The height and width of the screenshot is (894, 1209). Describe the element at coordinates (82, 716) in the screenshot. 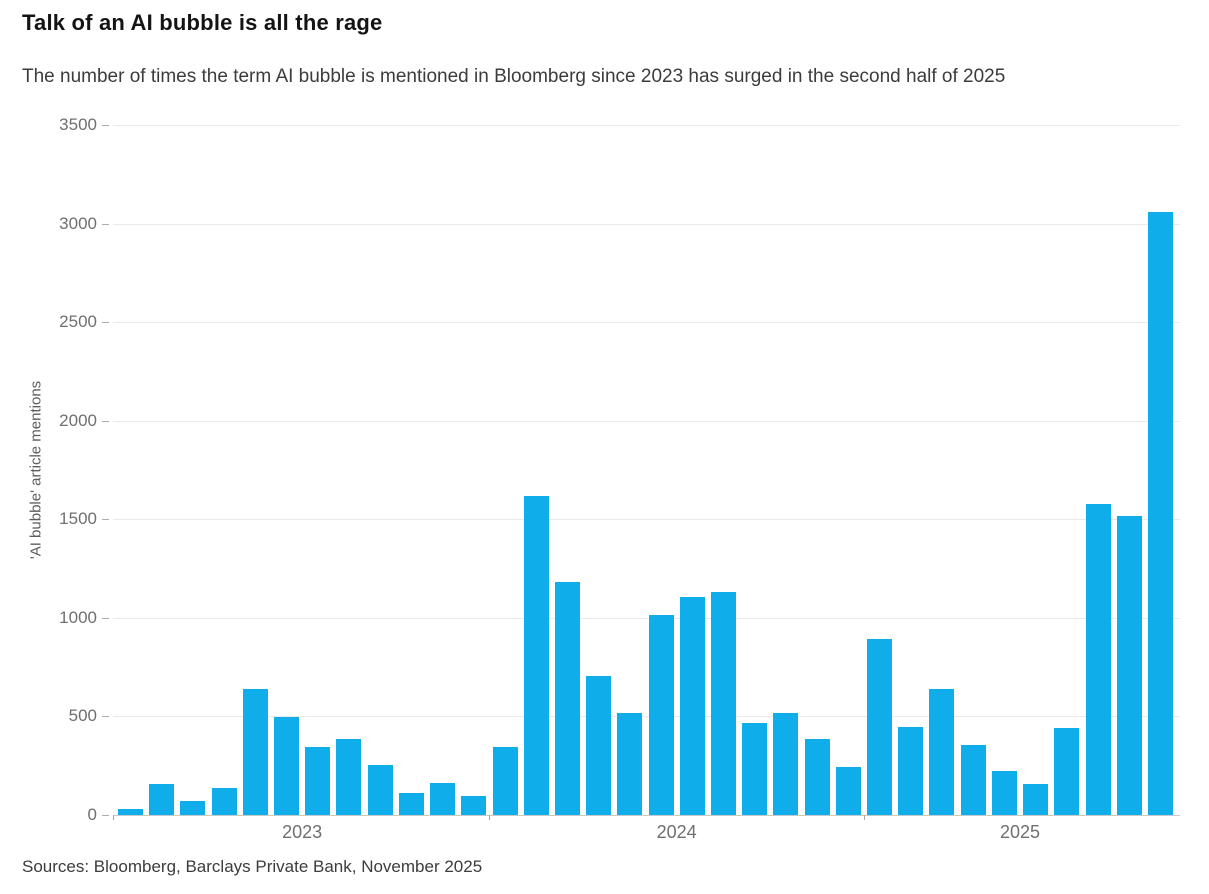

I see `y-tick-label: 500` at that location.